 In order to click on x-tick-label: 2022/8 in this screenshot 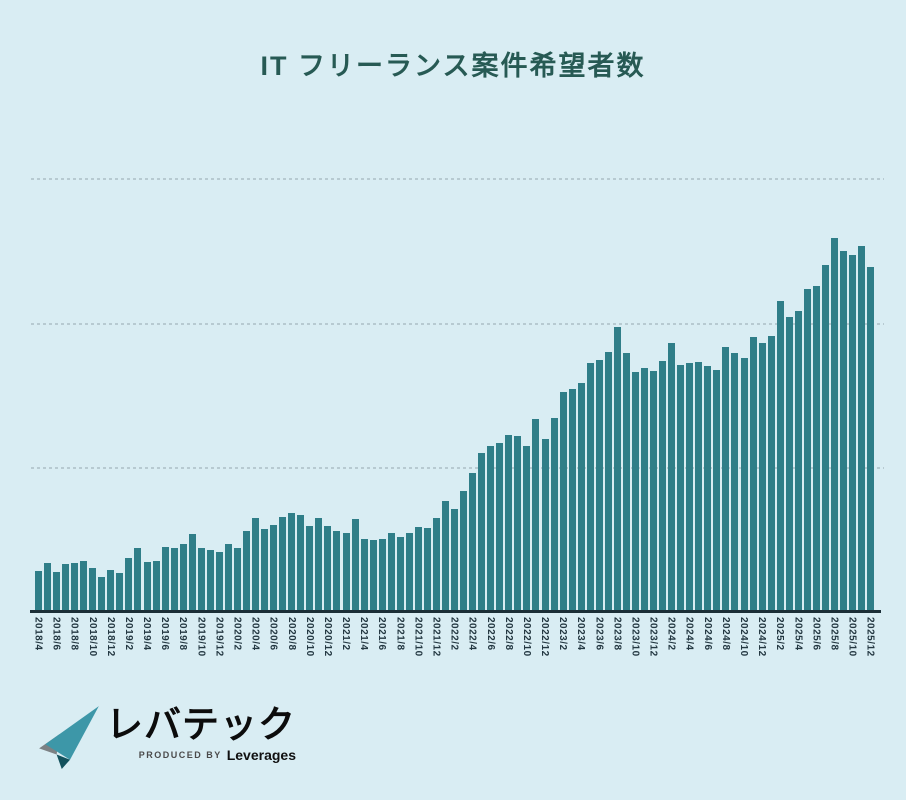, I will do `click(508, 634)`.